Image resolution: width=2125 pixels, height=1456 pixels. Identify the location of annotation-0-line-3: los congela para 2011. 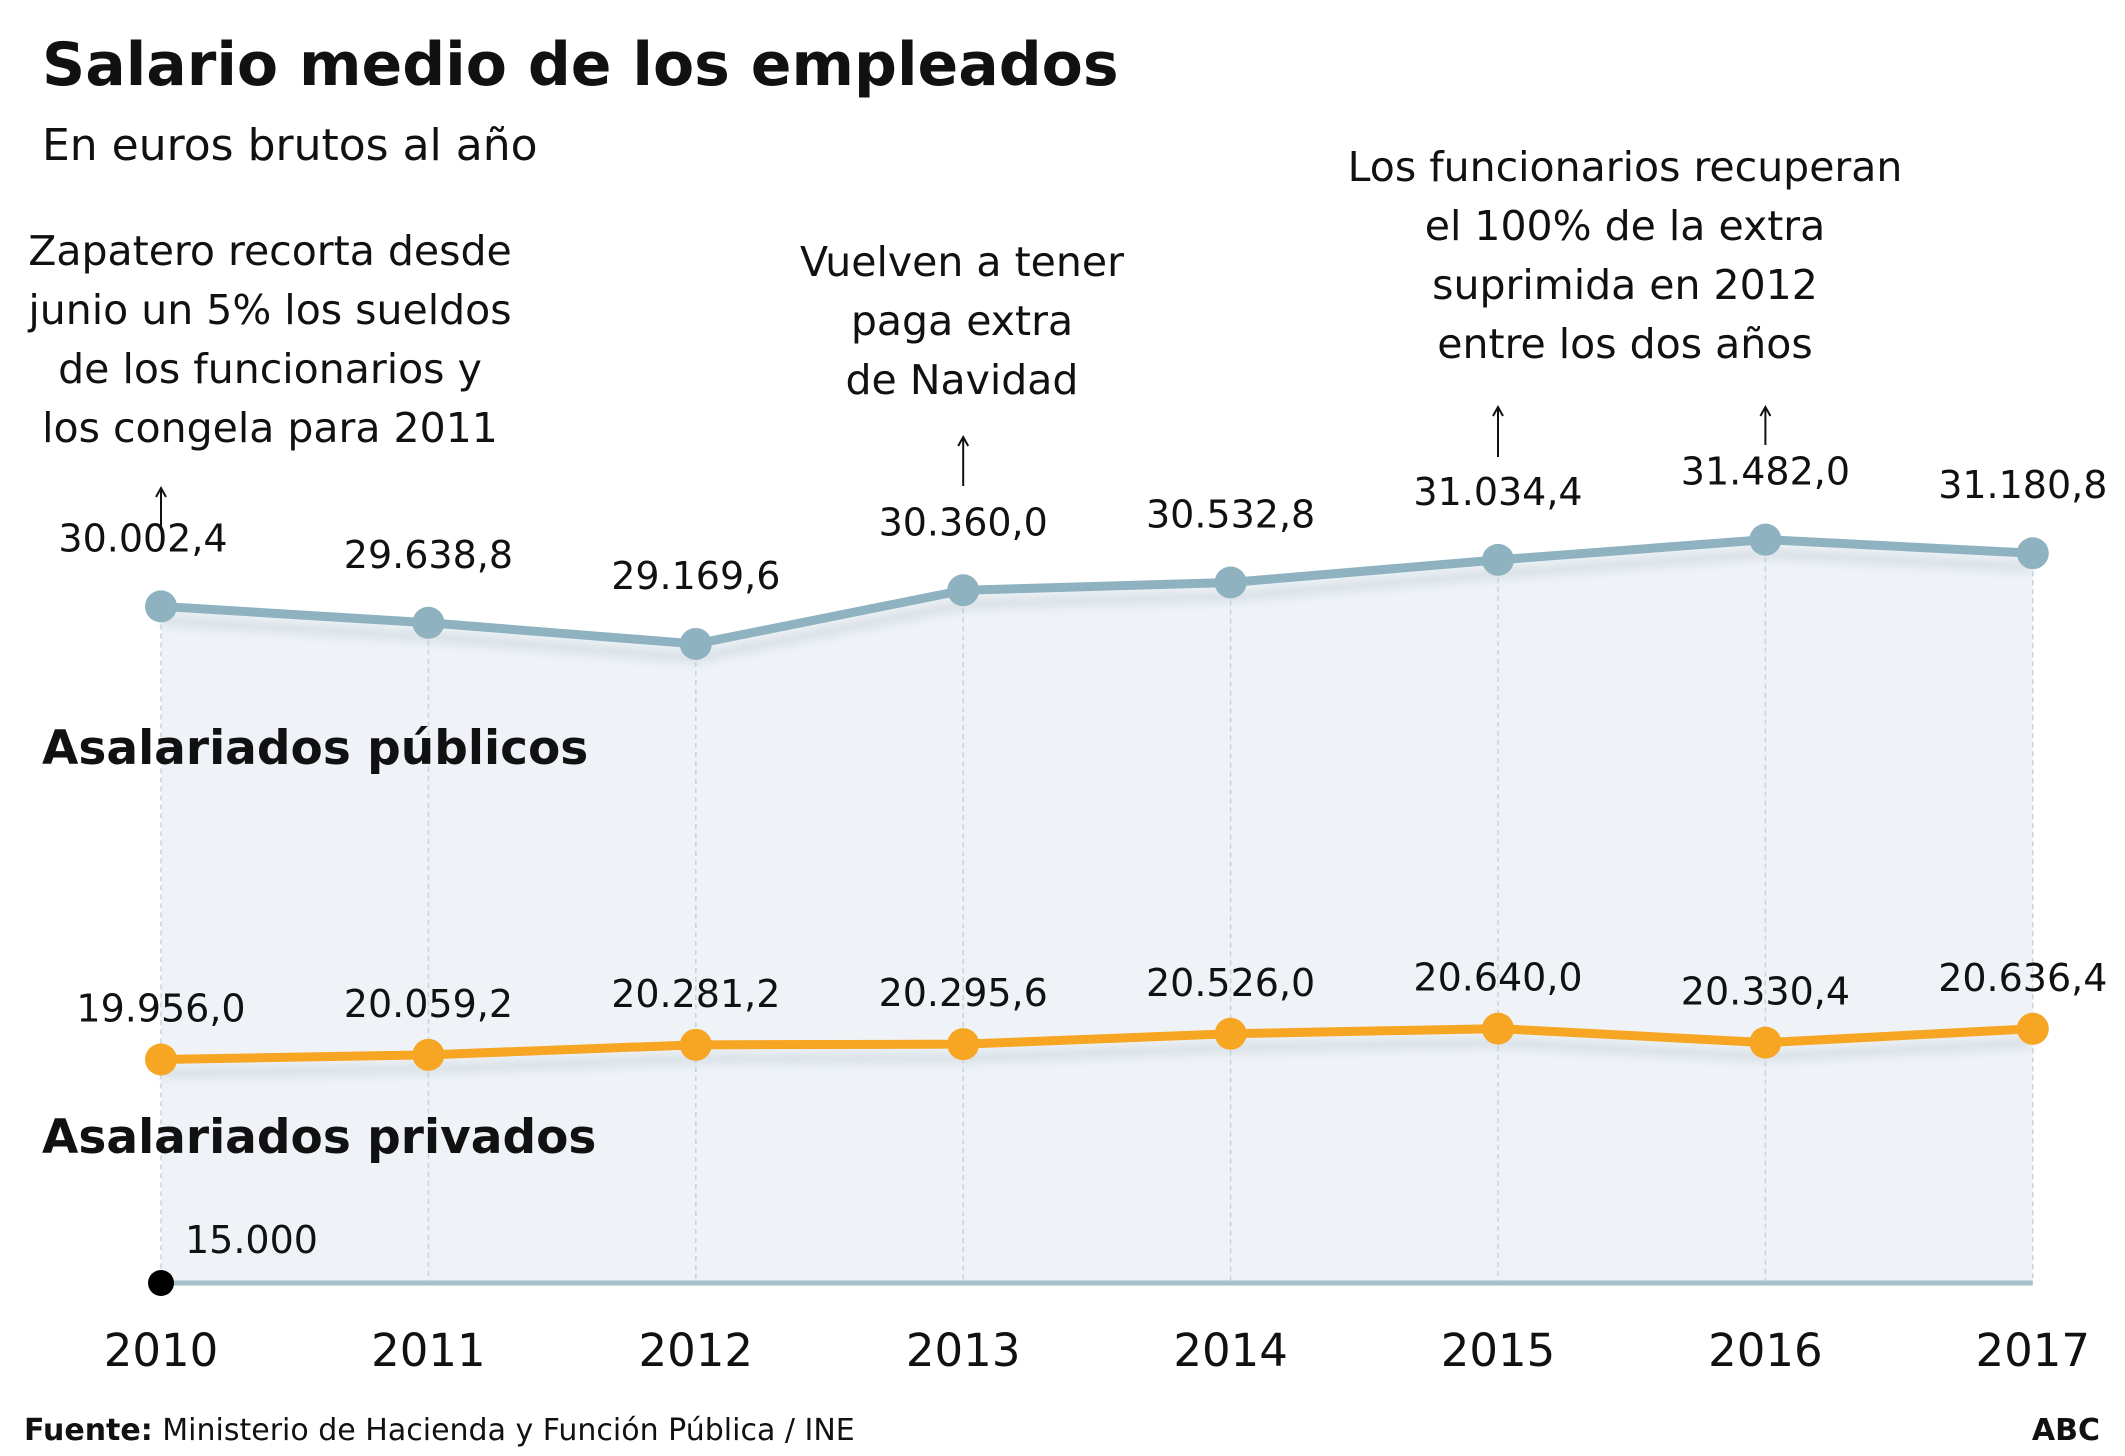
(270, 428).